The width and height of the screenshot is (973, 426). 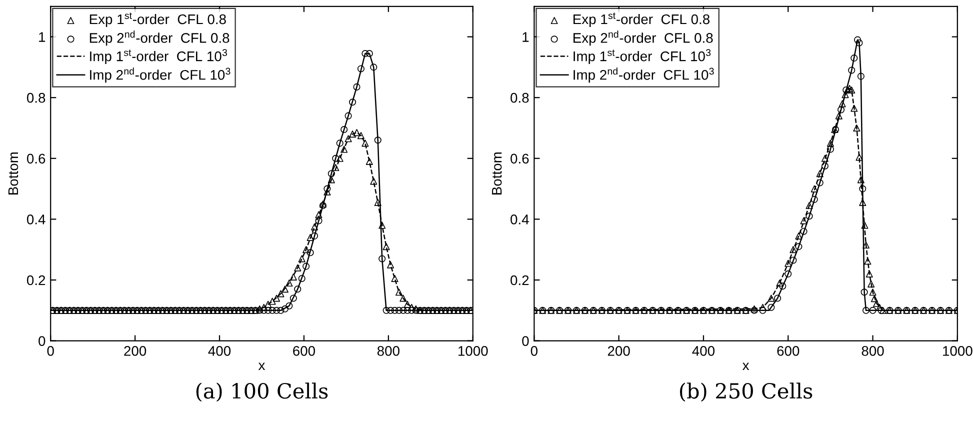 What do you see at coordinates (262, 392) in the screenshot?
I see `text: (a) 100 Cells` at bounding box center [262, 392].